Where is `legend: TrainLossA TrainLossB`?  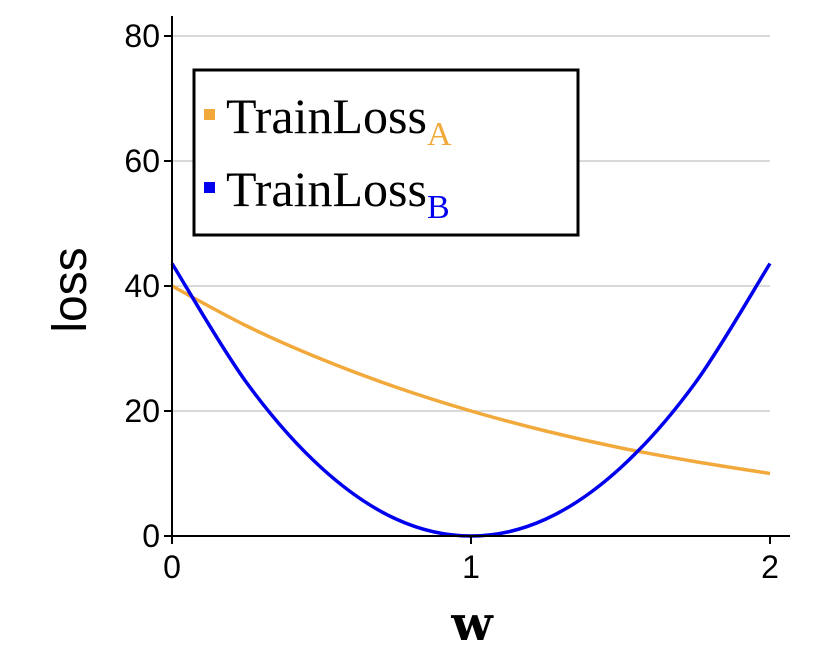 legend: TrainLossA TrainLossB is located at coordinates (386, 152).